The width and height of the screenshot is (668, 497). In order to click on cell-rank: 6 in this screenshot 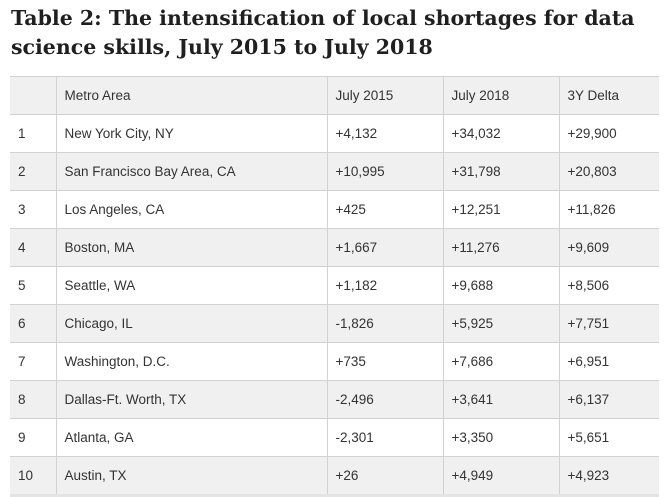, I will do `click(33, 323)`.